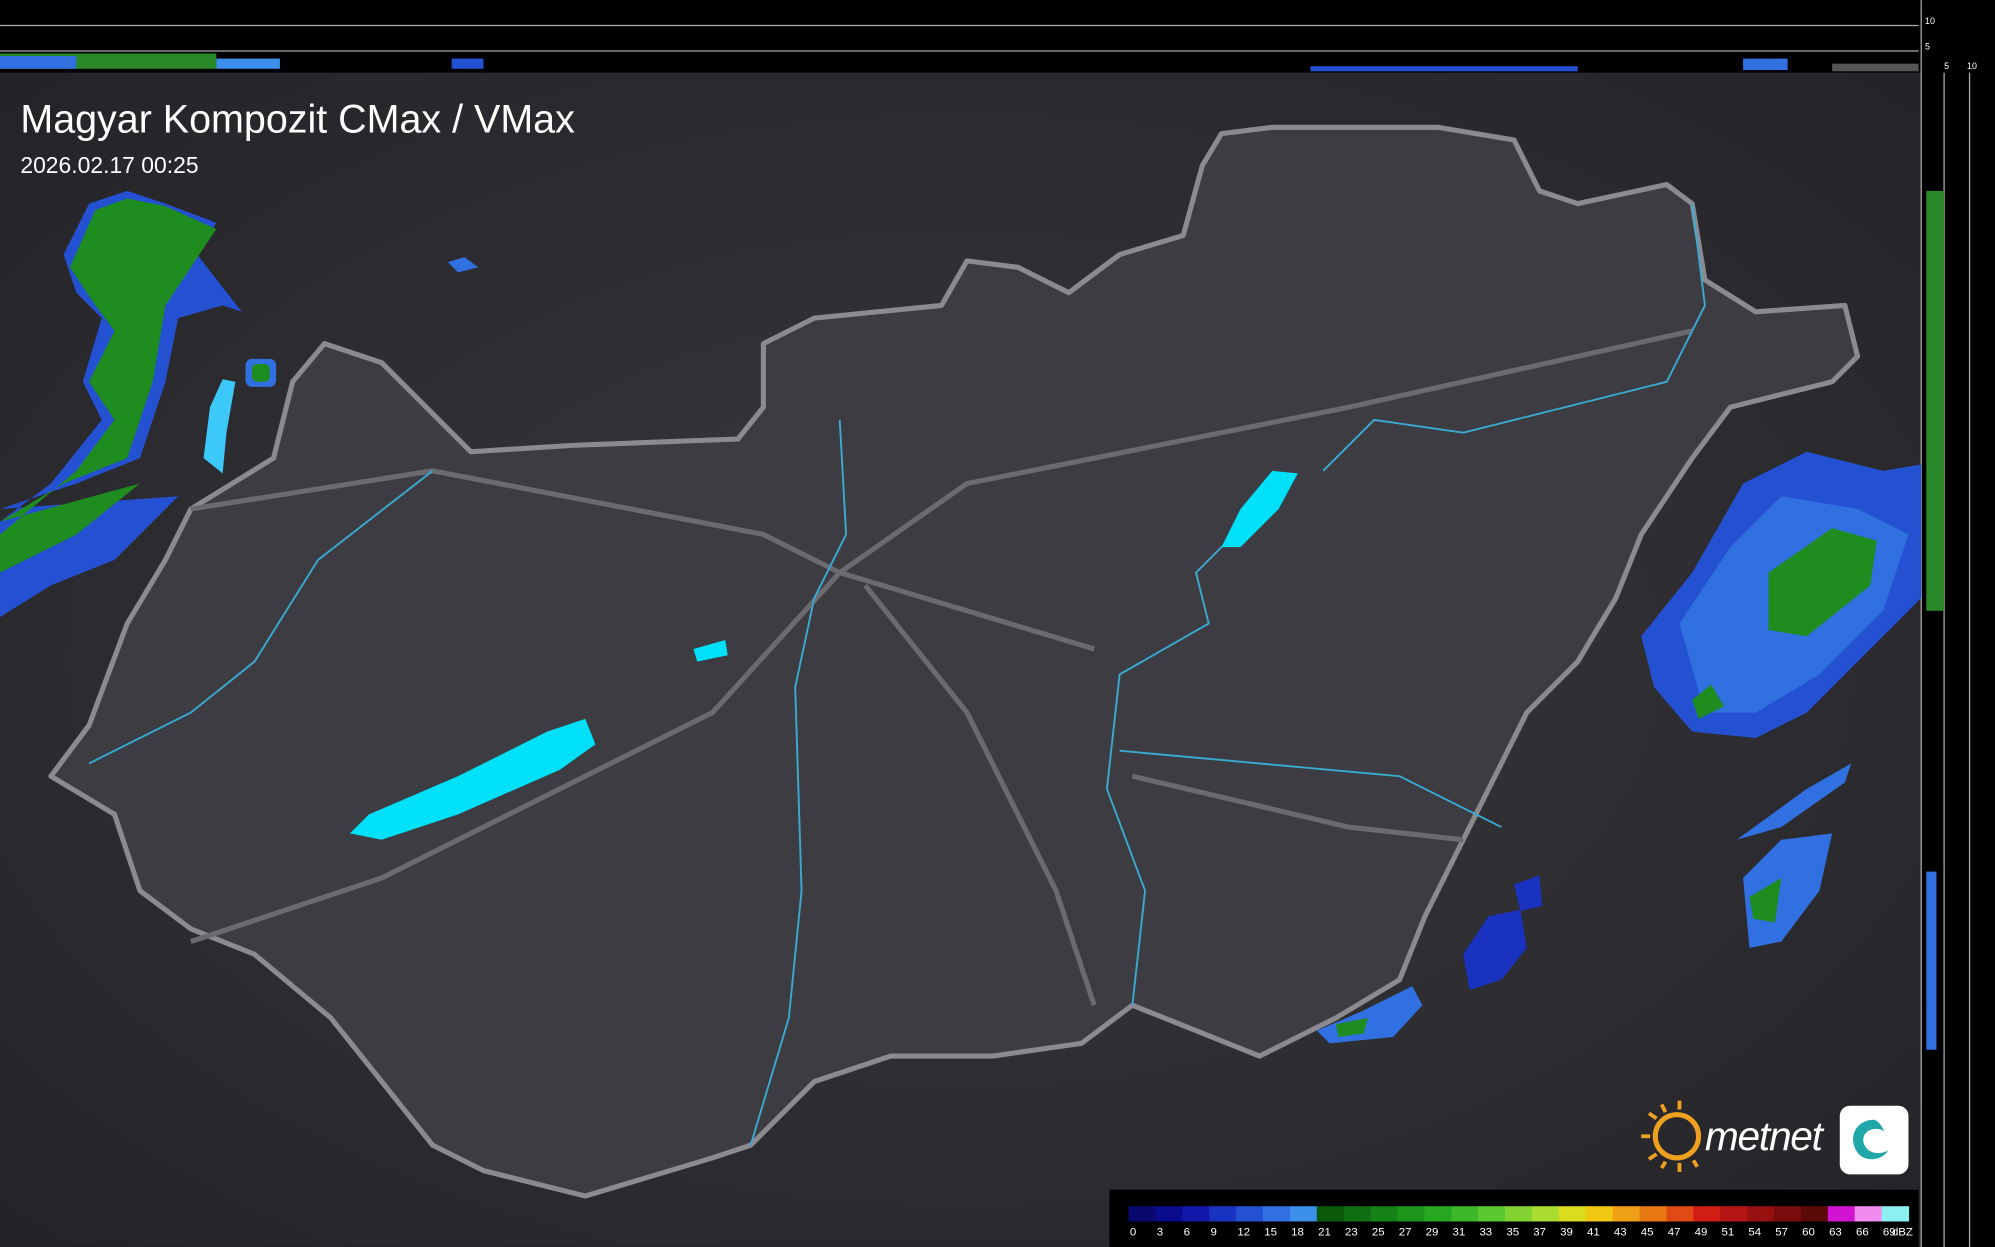 The height and width of the screenshot is (1247, 1995). What do you see at coordinates (1351, 1232) in the screenshot?
I see `legend-label: 23` at bounding box center [1351, 1232].